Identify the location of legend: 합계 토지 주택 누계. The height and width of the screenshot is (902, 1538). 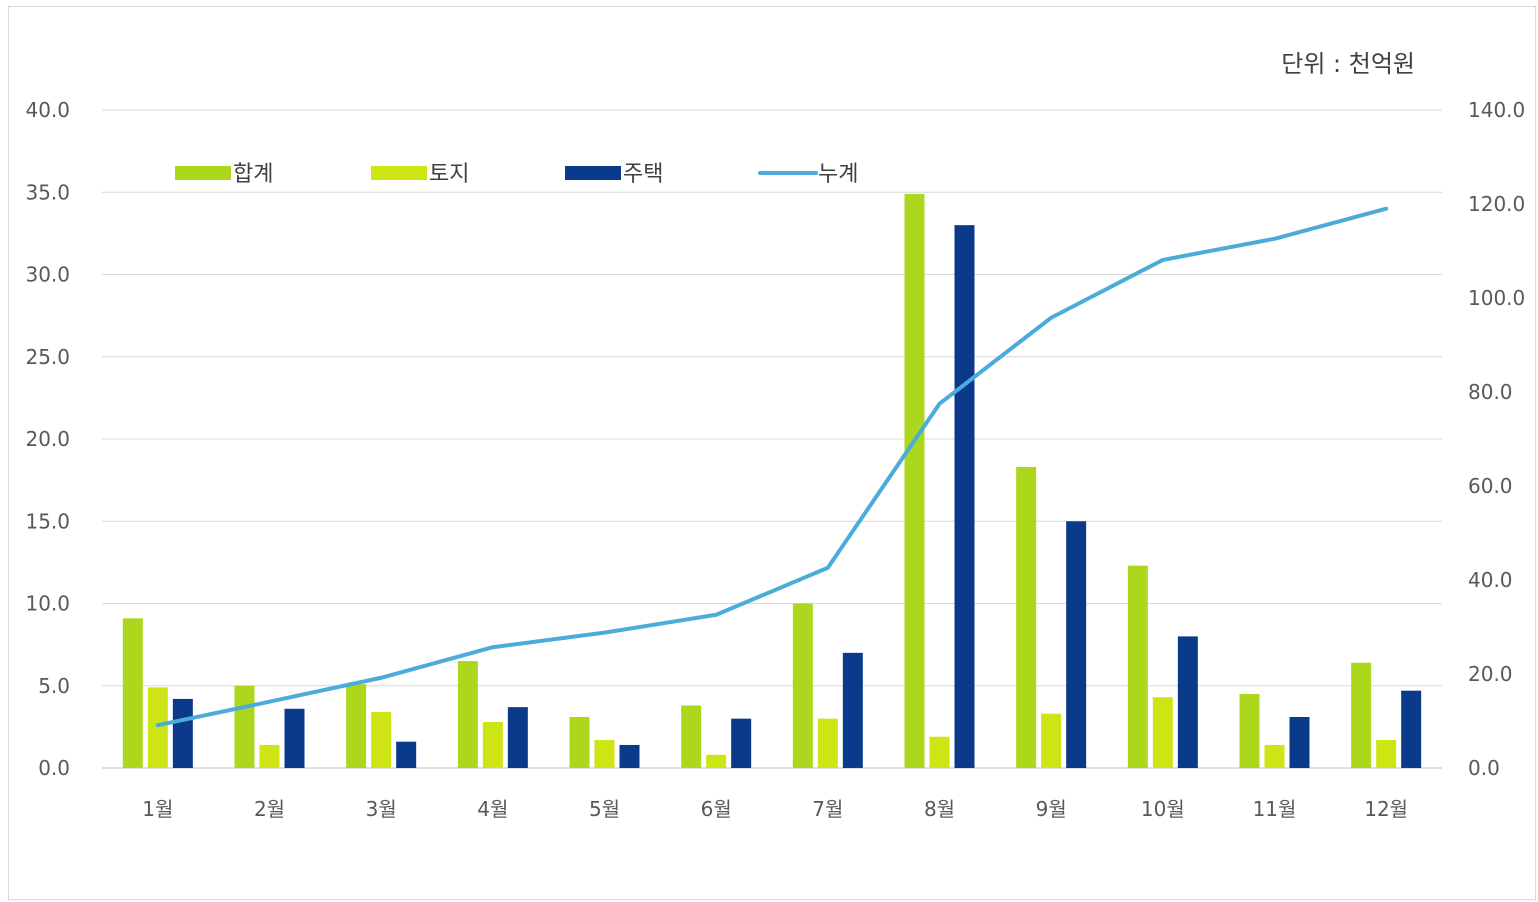
(516, 174).